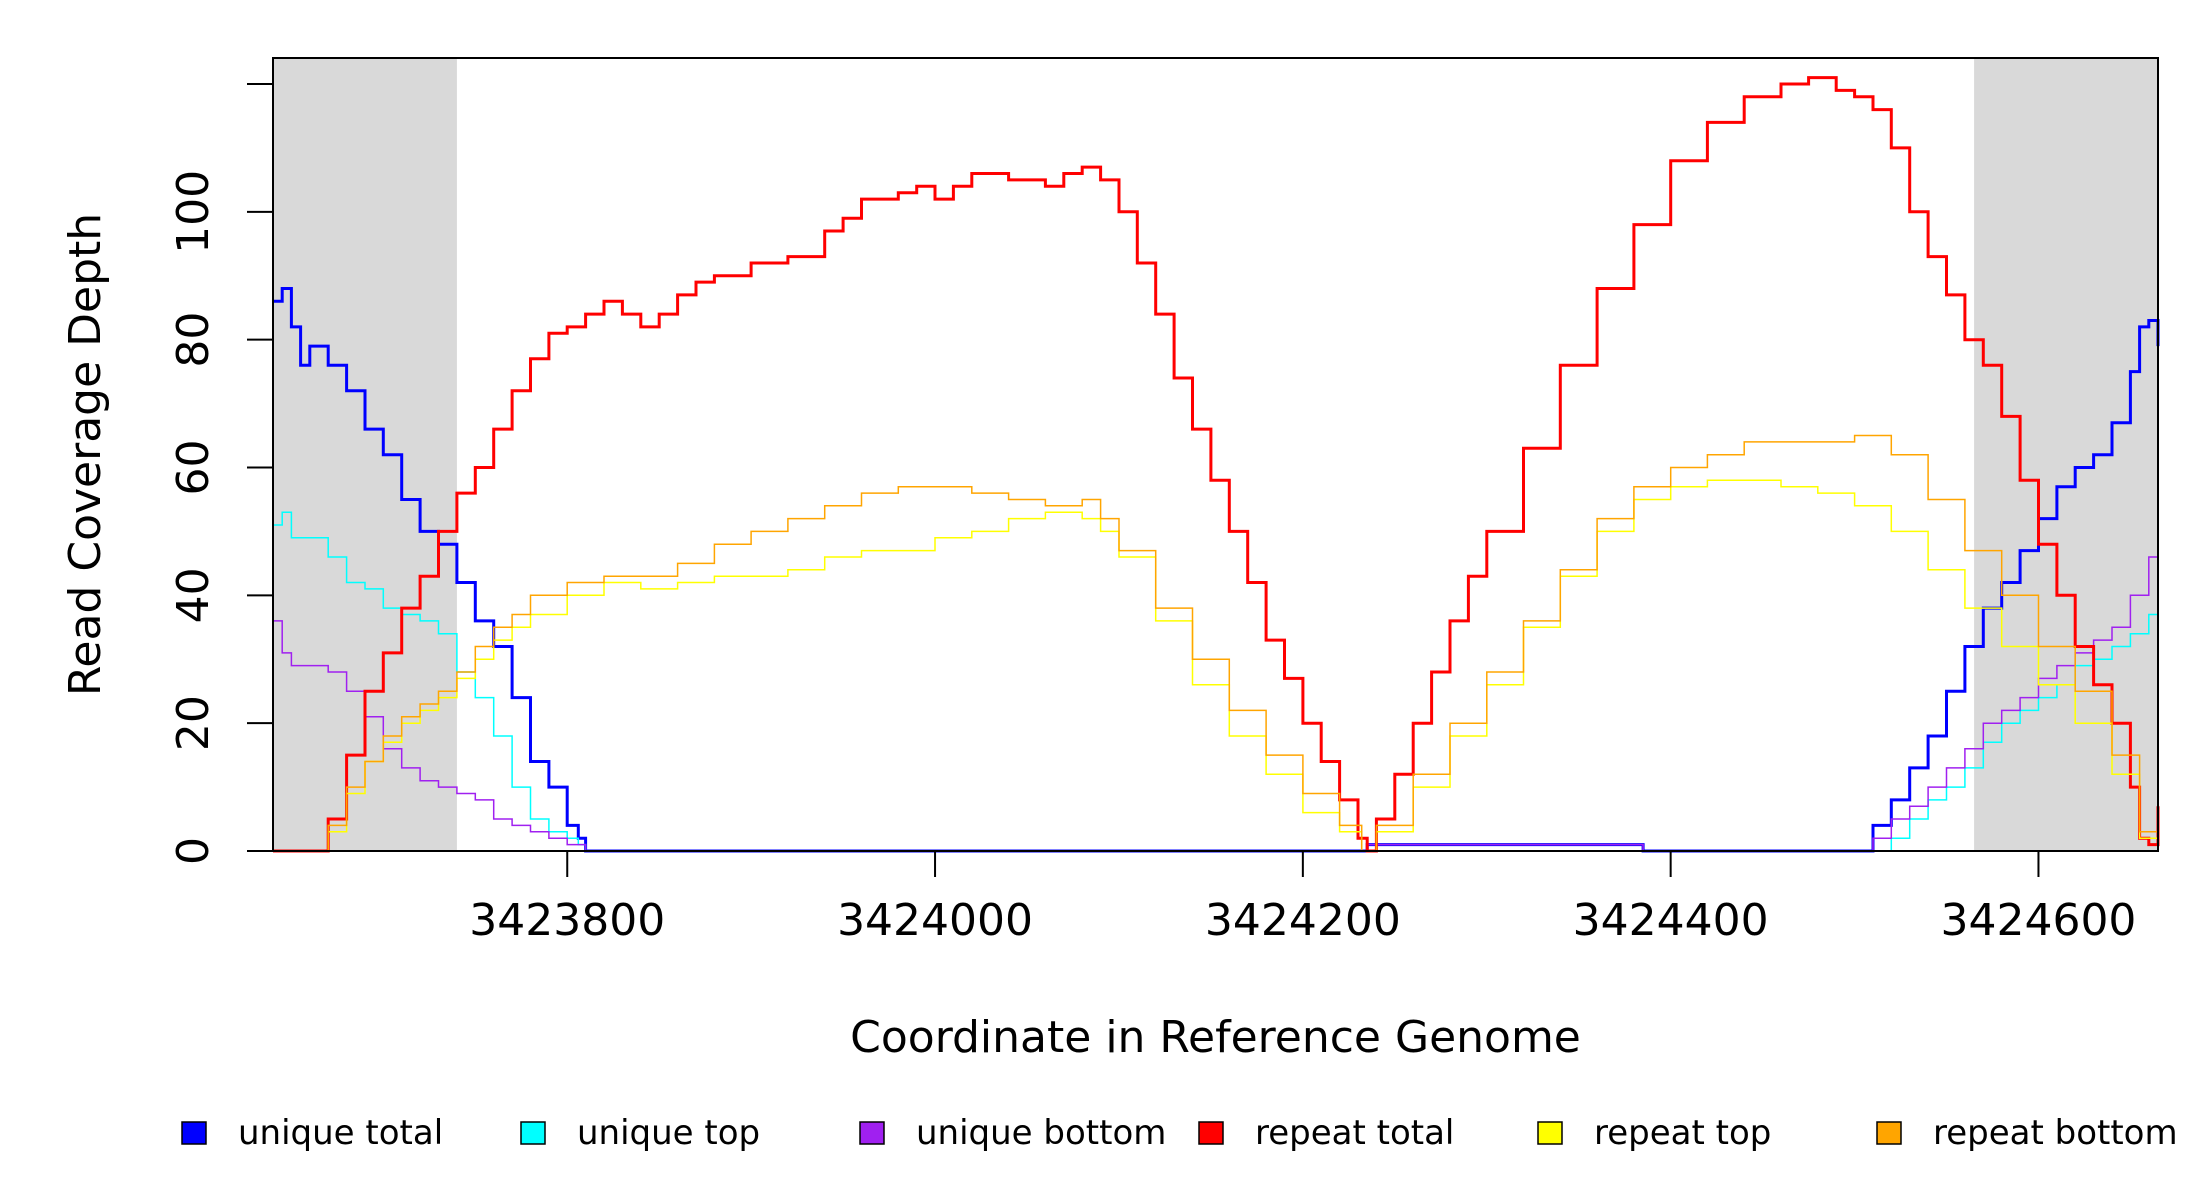  I want to click on x-axis: 3423800 3424000 3424200 3424400 3424600, so click(1302, 898).